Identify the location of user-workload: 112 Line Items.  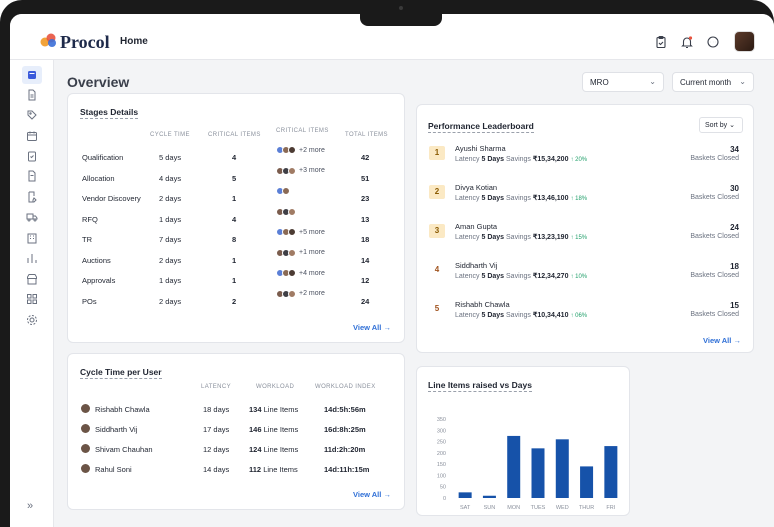
(273, 469).